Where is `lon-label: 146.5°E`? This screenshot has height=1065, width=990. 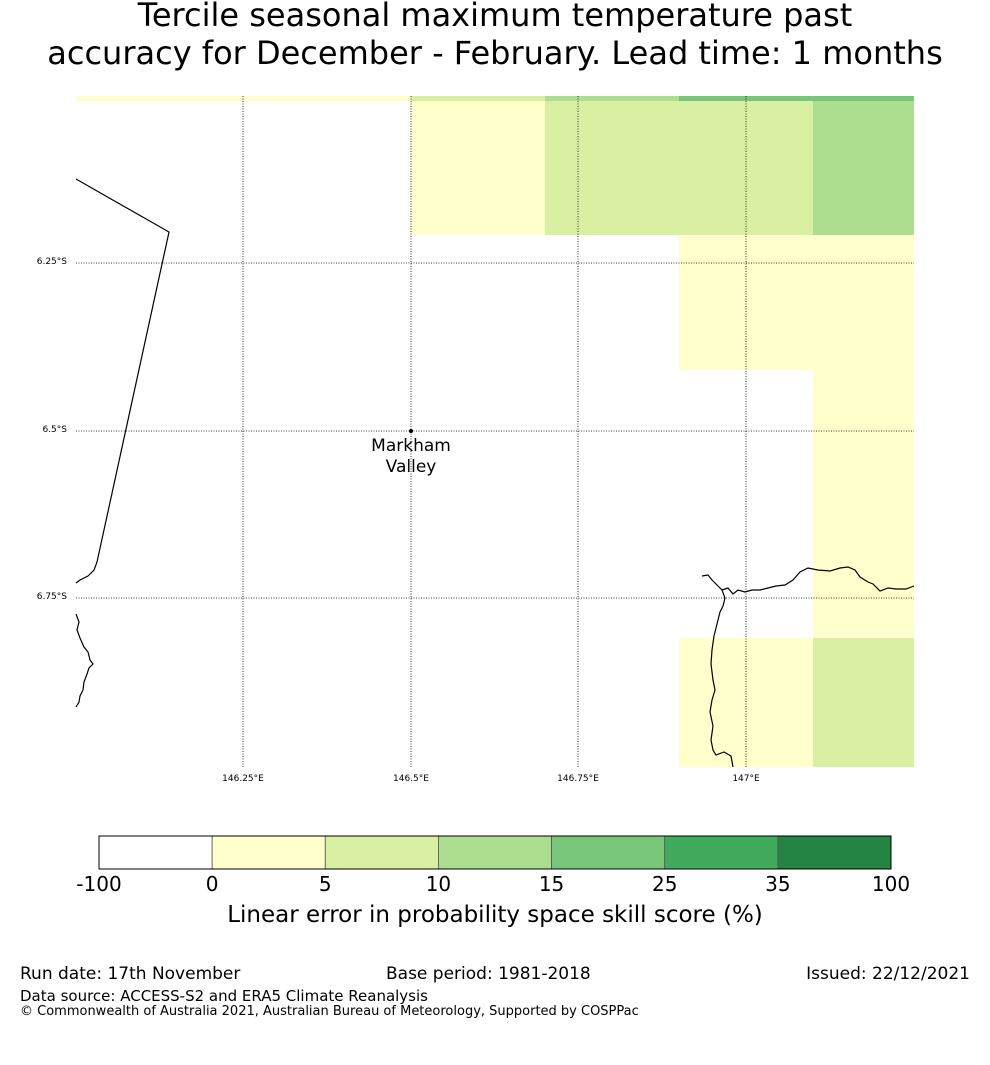 lon-label: 146.5°E is located at coordinates (411, 779).